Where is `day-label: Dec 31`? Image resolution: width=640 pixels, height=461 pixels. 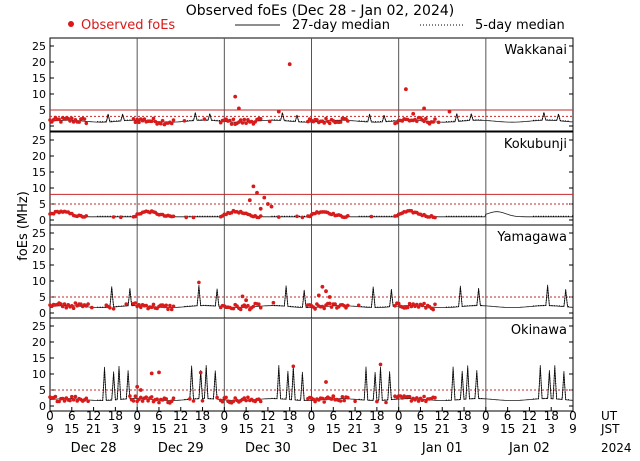
day-label: Dec 31 is located at coordinates (355, 448).